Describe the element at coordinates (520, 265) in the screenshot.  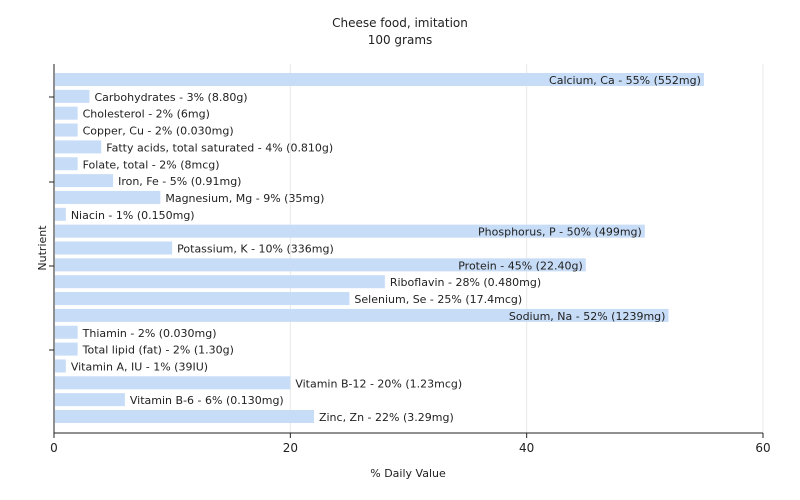
I see `bar-label-11: Protein - 45% (22.40g)` at that location.